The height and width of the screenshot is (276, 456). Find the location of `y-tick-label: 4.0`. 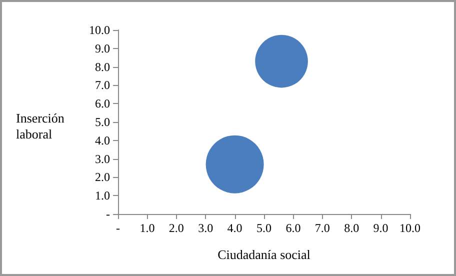

y-tick-label: 4.0 is located at coordinates (102, 140).